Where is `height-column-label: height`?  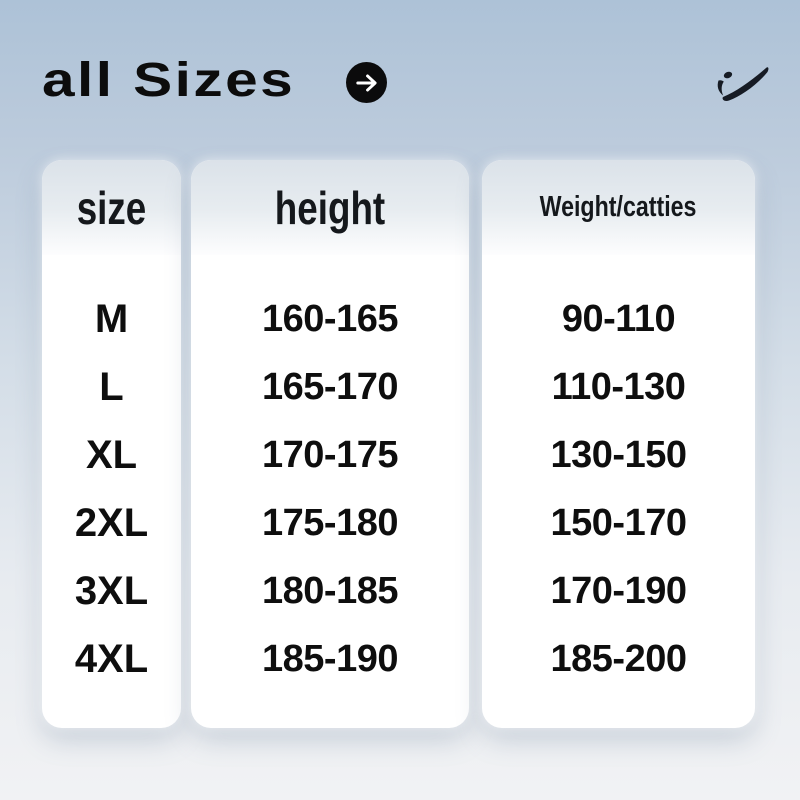
height-column-label: height is located at coordinates (330, 207).